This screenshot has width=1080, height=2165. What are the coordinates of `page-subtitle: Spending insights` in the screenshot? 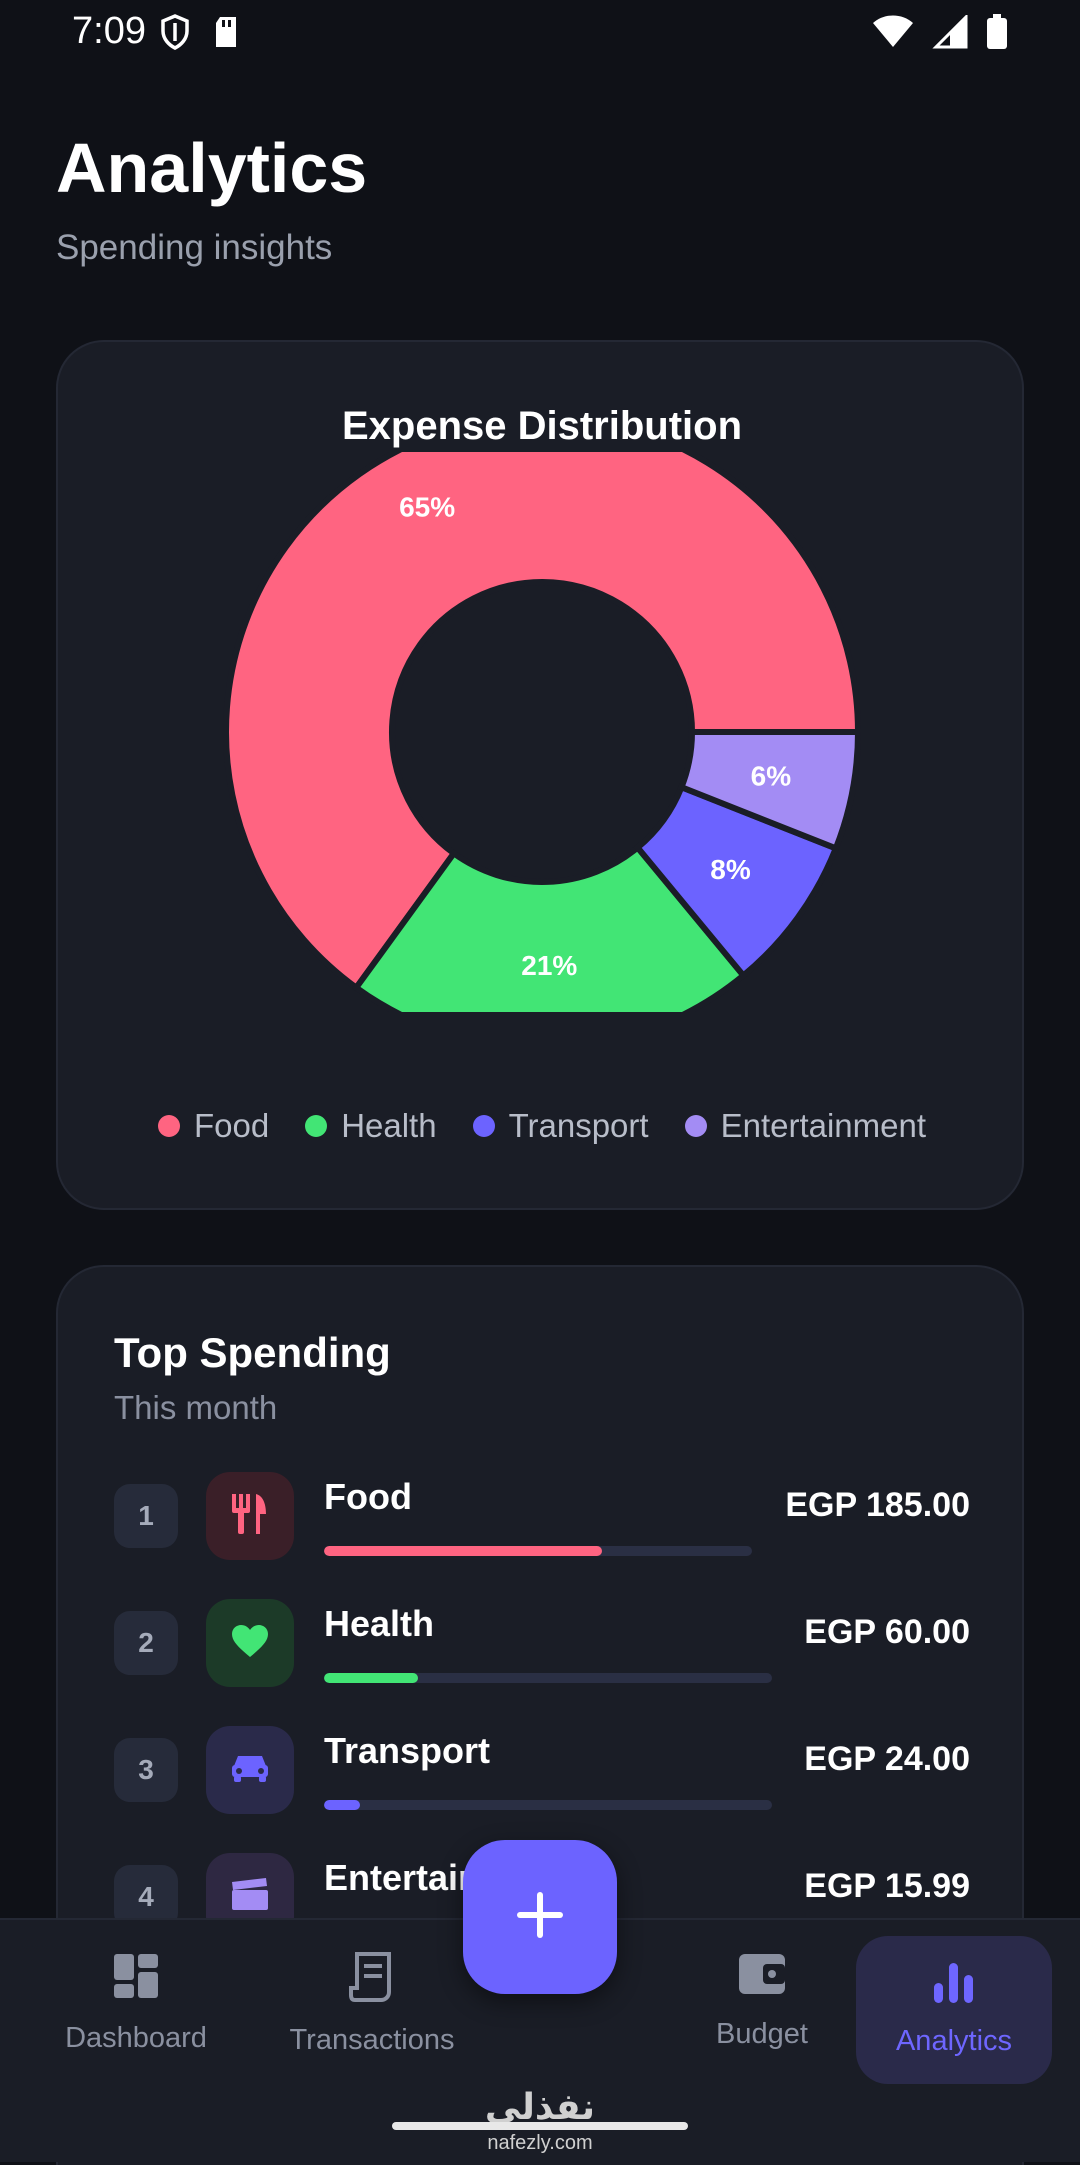 It's located at (194, 247).